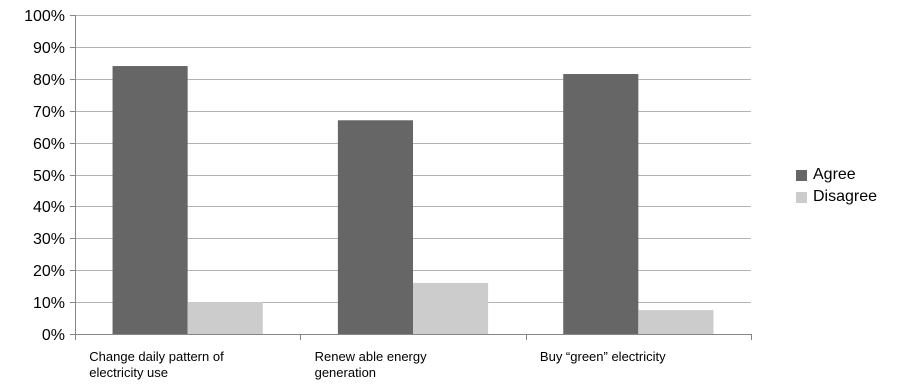  Describe the element at coordinates (845, 196) in the screenshot. I see `legend-label-disagree: Disagree` at that location.